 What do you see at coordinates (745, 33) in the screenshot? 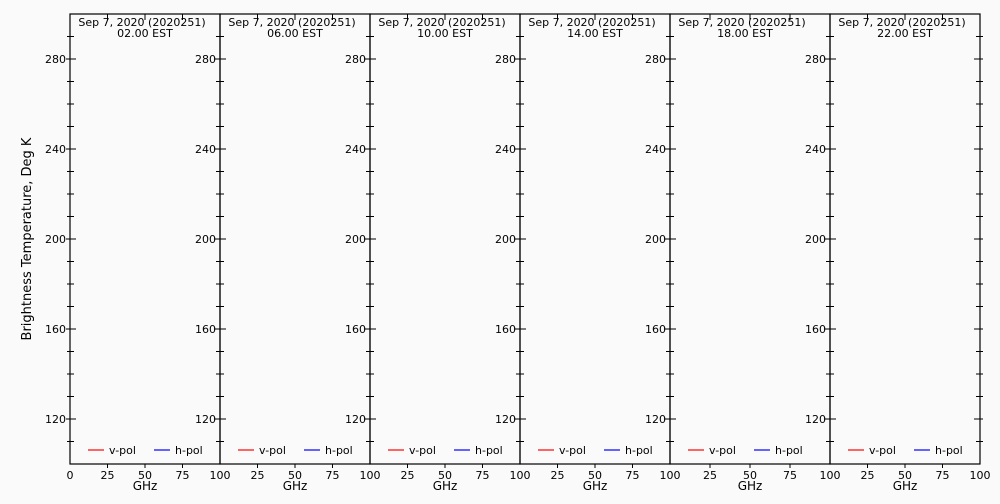
I see `panel-subtitle: 18.00 EST` at bounding box center [745, 33].